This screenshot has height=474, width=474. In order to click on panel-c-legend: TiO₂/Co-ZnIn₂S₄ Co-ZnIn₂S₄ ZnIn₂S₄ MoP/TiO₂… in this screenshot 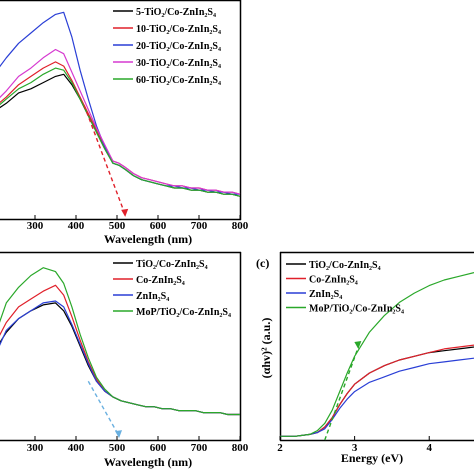, I will do `click(345, 287)`.